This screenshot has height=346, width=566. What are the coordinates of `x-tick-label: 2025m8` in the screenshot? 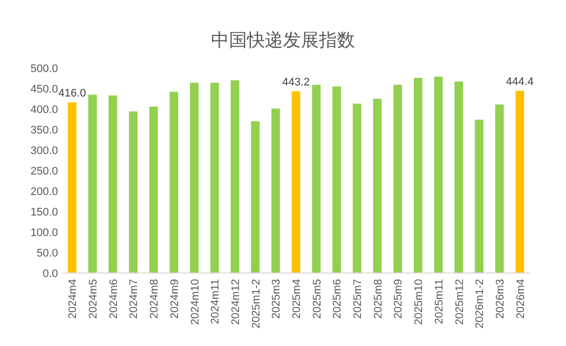 It's located at (378, 299).